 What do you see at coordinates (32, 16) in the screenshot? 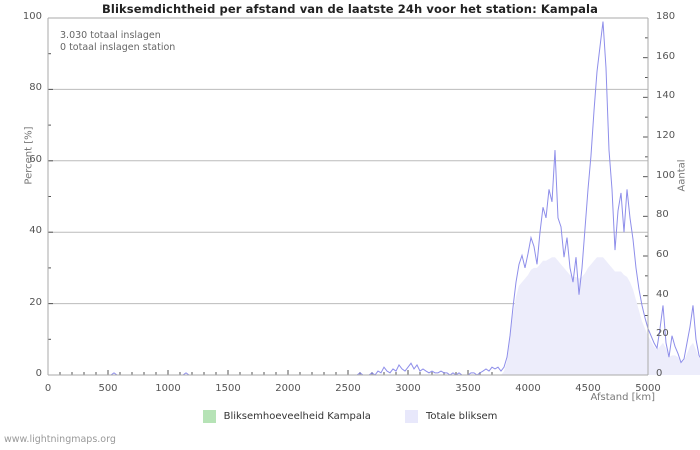
I see `y-left-tick-100: 100` at bounding box center [32, 16].